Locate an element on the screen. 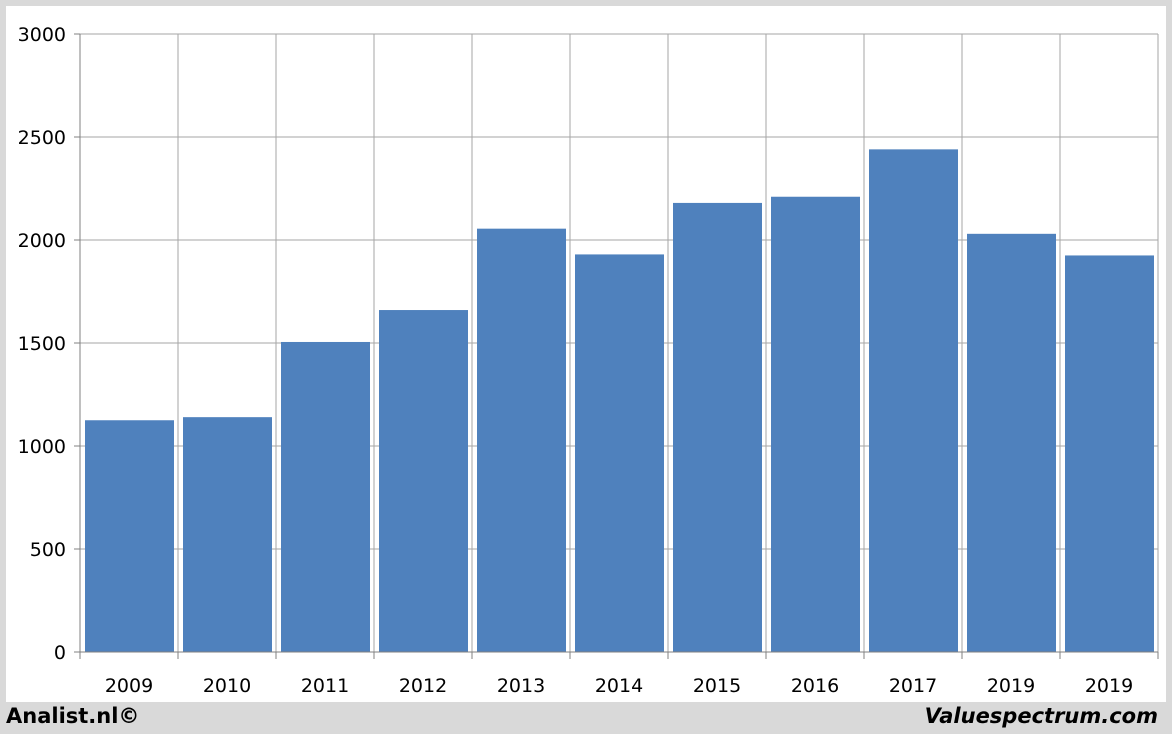 This screenshot has height=734, width=1172. y-tick-label: 500 is located at coordinates (48, 550).